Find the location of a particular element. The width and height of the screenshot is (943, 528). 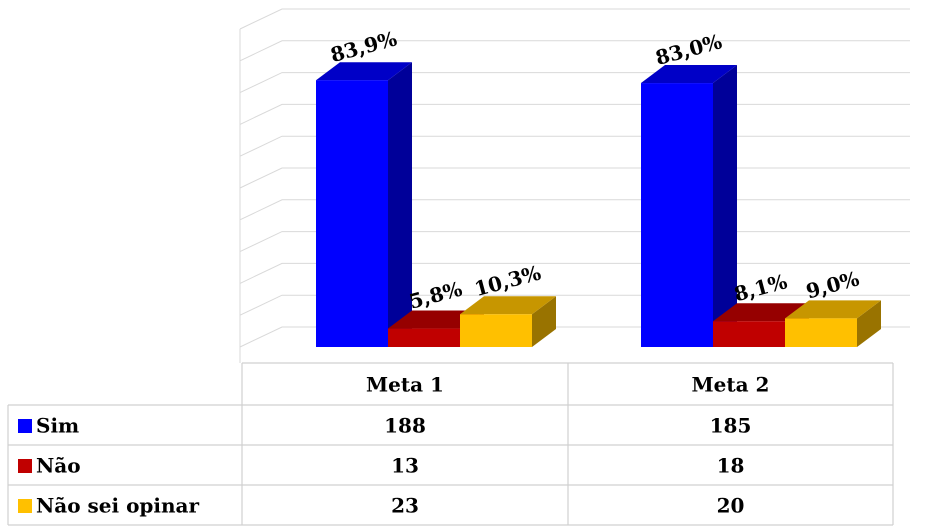

legend-label: Sim is located at coordinates (57, 426).